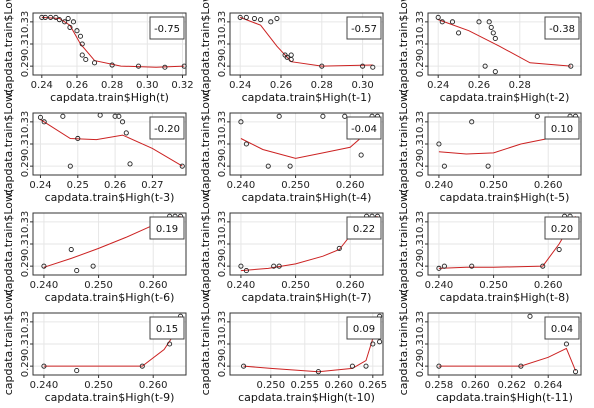  What do you see at coordinates (507, 359) in the screenshot?
I see `smooth-line` at bounding box center [507, 359].